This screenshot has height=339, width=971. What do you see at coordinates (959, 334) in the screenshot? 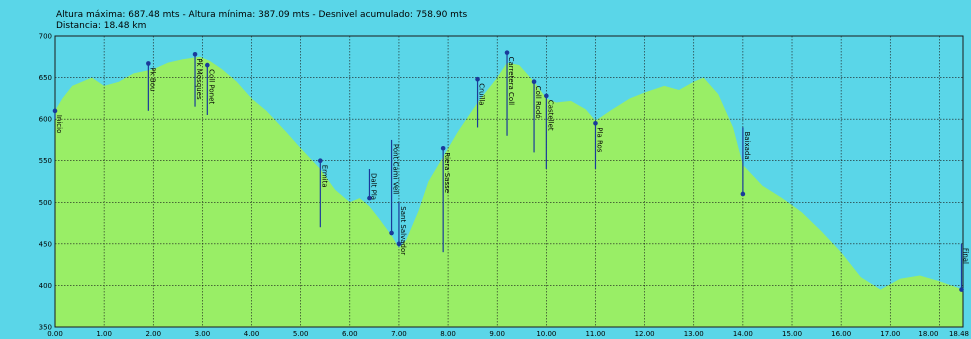
I see `x-tick-label: 18.48` at bounding box center [959, 334].